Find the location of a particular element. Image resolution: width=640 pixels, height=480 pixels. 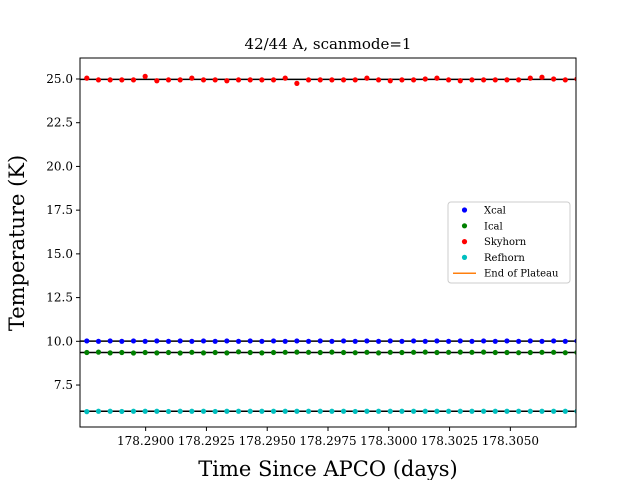

y-axis-label: Temperature (K) is located at coordinates (17, 243).